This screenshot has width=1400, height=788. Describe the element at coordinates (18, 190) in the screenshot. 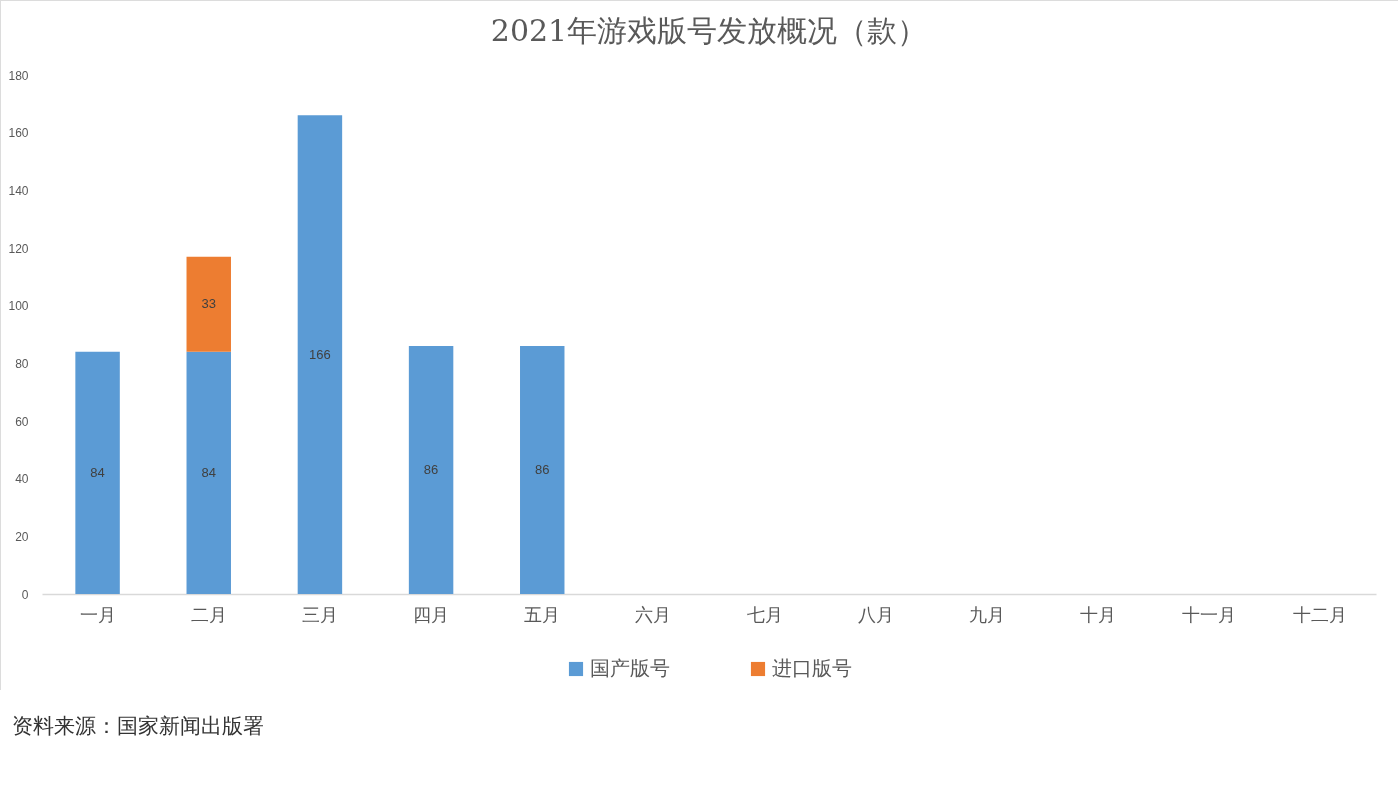

I see `y-tick-label: 140` at that location.